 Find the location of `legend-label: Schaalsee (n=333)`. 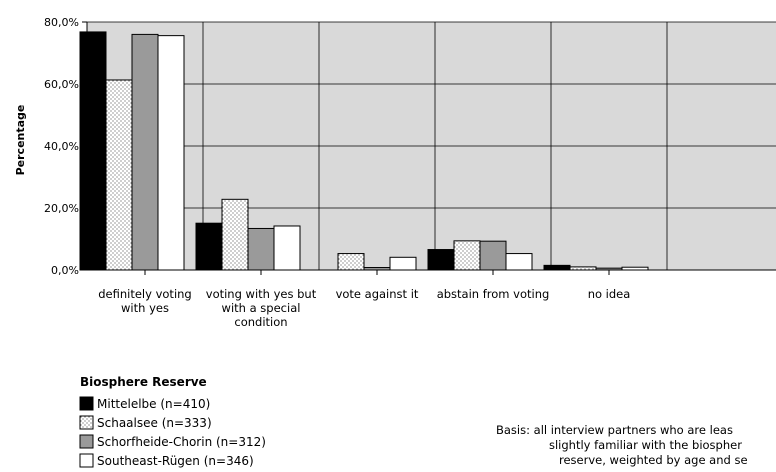

legend-label: Schaalsee (n=333) is located at coordinates (154, 423).